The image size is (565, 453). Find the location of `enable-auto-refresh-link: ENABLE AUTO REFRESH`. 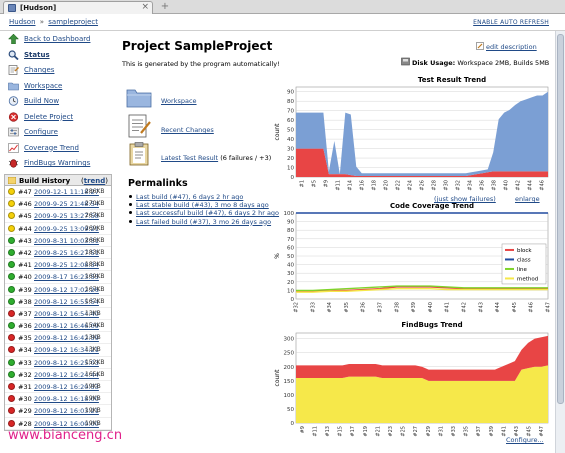

enable-auto-refresh-link: ENABLE AUTO REFRESH is located at coordinates (511, 22).